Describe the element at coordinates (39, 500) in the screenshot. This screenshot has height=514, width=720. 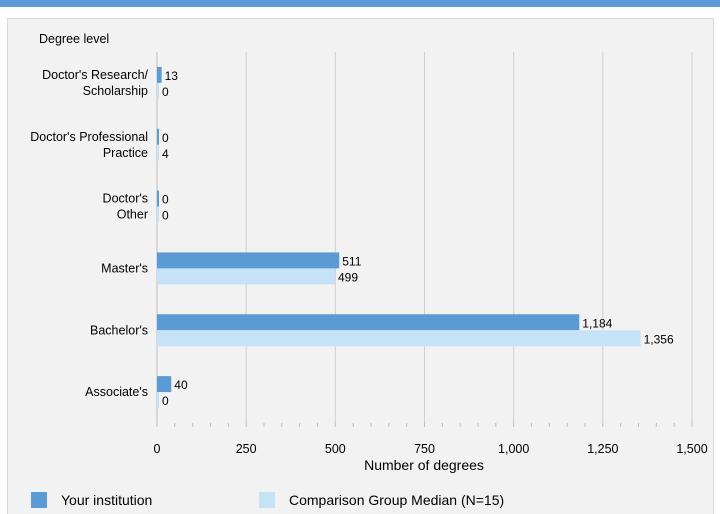
I see `legend-swatch-your-institution` at that location.